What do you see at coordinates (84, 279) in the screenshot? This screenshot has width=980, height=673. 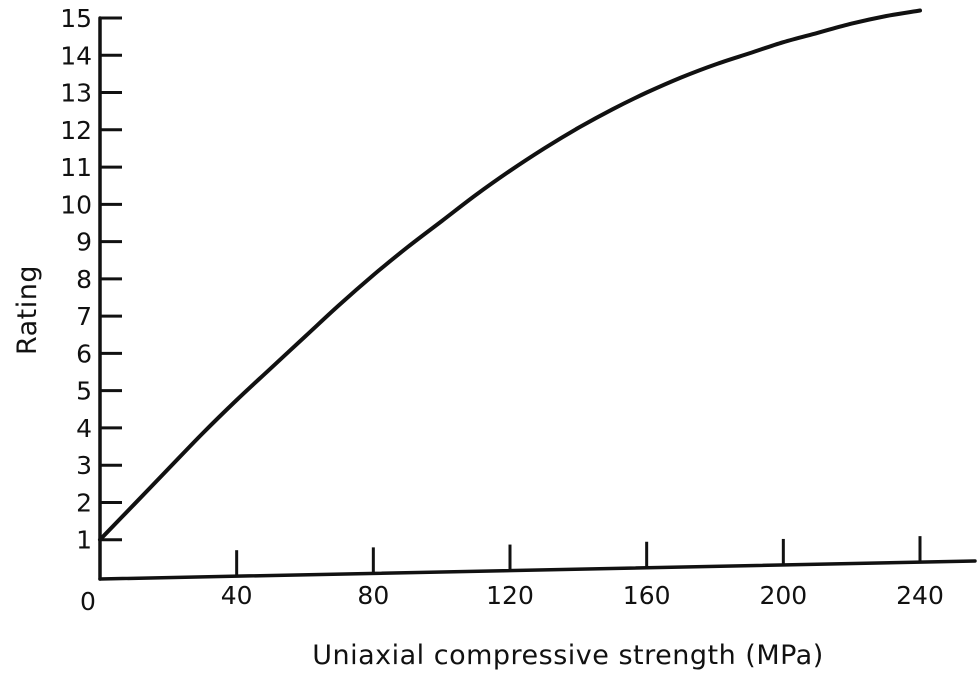 I see `y-tick-label: 8` at bounding box center [84, 279].